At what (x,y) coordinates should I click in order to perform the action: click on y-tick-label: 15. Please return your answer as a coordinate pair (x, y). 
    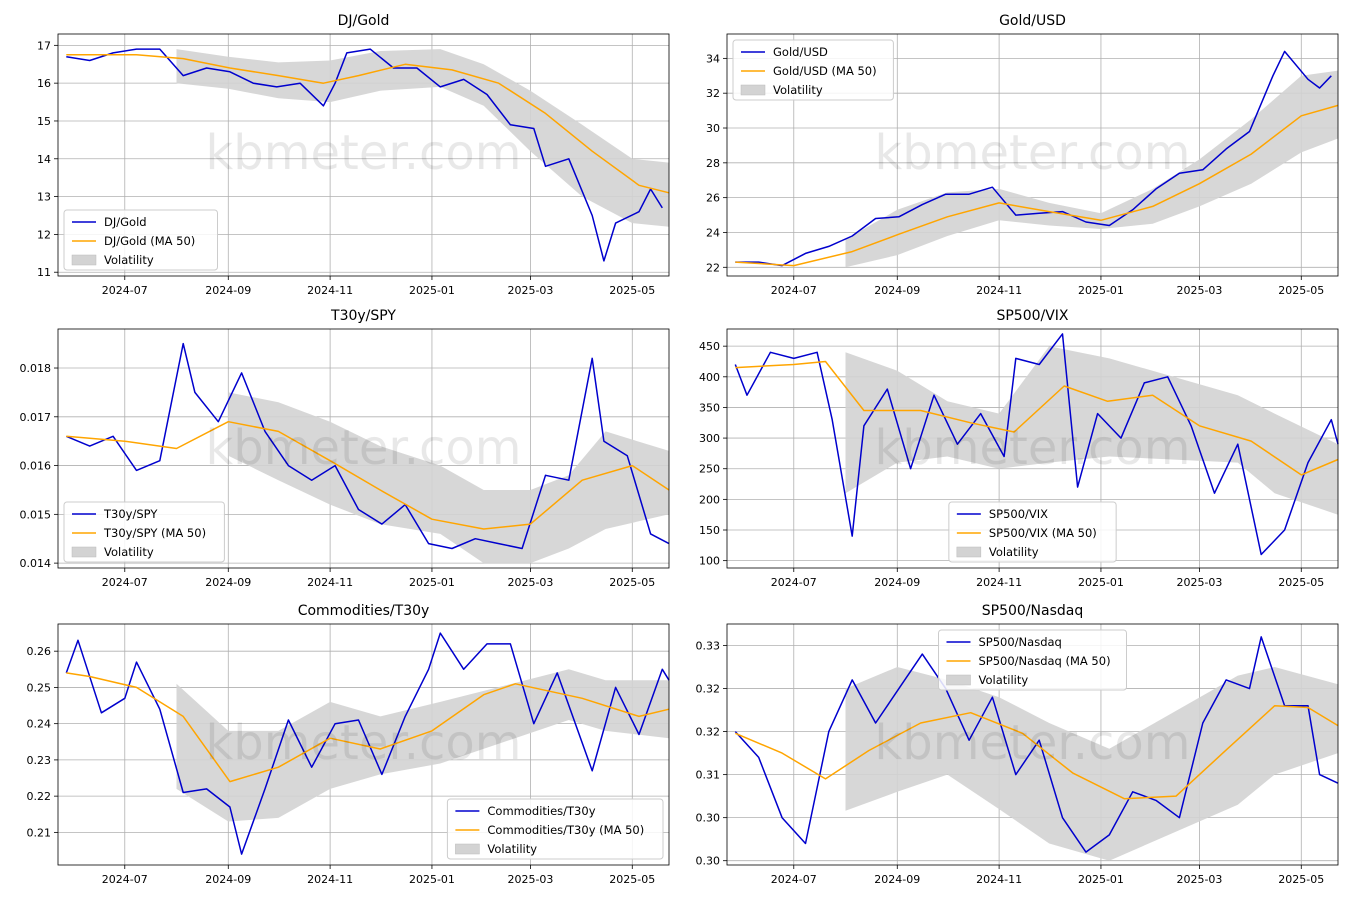
    Looking at the image, I should click on (44, 121).